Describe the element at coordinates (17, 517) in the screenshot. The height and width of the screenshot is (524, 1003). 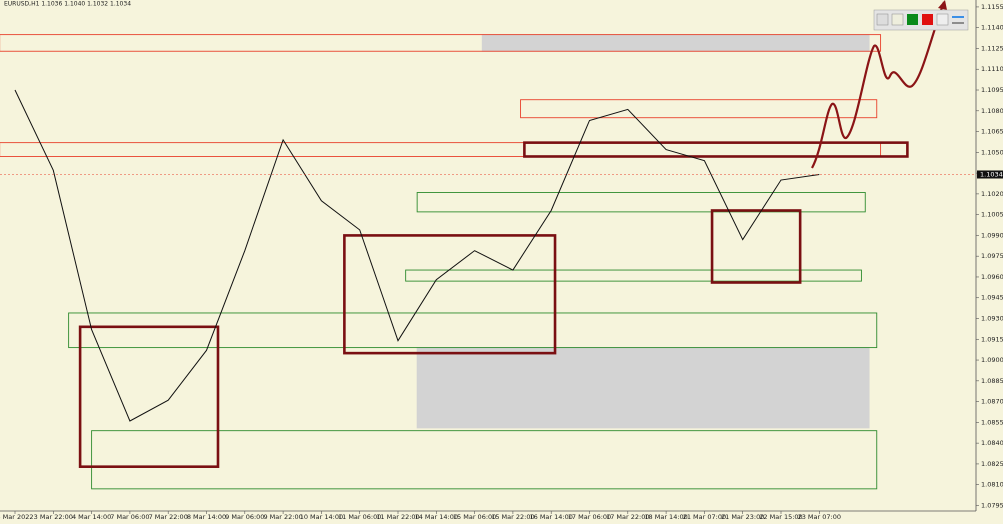
I see `x-tick-label: 3 Mar 2022` at that location.